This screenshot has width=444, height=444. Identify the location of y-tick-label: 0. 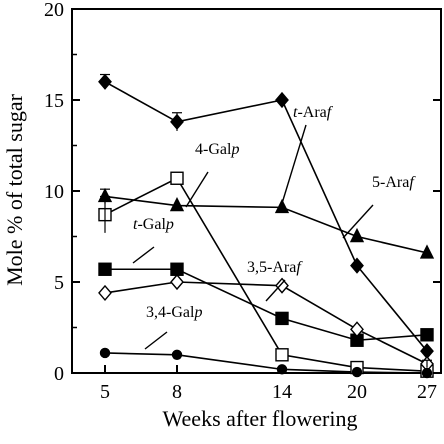
(59, 374).